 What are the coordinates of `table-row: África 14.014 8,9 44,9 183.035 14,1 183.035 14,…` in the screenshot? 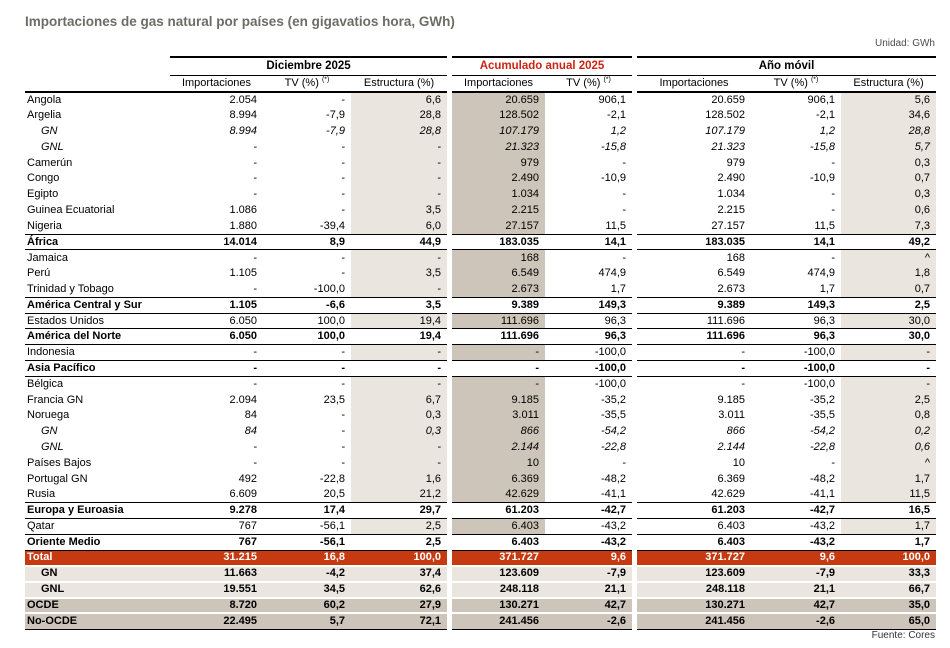 It's located at (481, 242).